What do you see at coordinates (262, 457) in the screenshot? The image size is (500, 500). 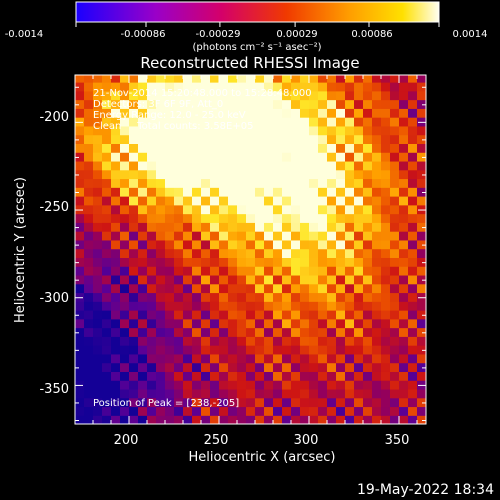 I see `x-axis-label: Heliocentric X (arcsec)` at bounding box center [262, 457].